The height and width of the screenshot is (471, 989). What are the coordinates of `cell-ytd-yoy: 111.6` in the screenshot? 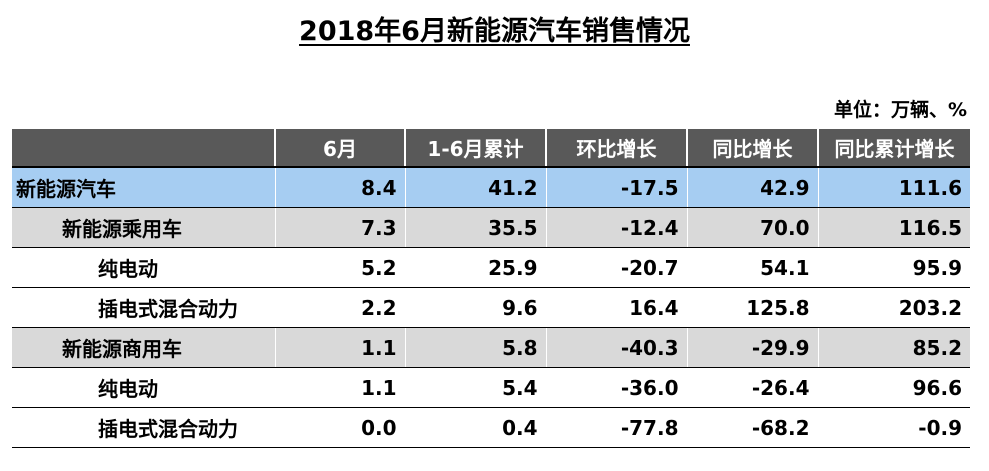 It's located at (893, 187).